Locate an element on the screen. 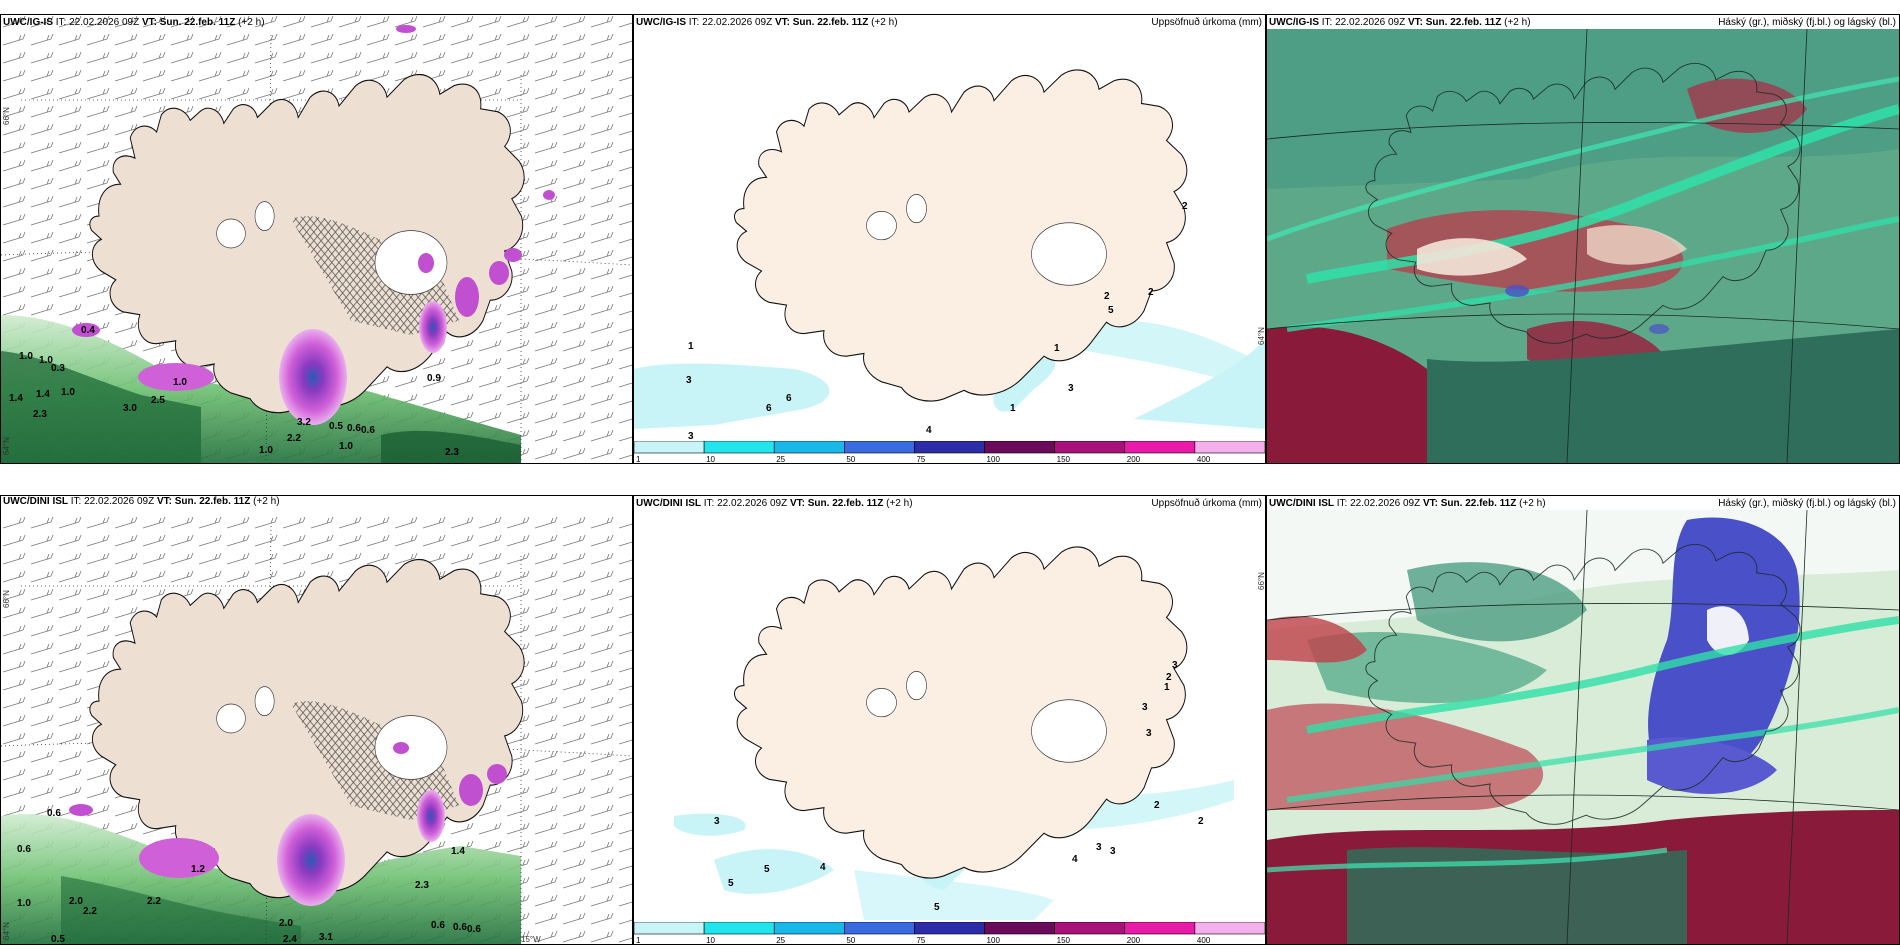 The width and height of the screenshot is (1900, 950). lead-time: (+2 is located at coordinates (260, 501).